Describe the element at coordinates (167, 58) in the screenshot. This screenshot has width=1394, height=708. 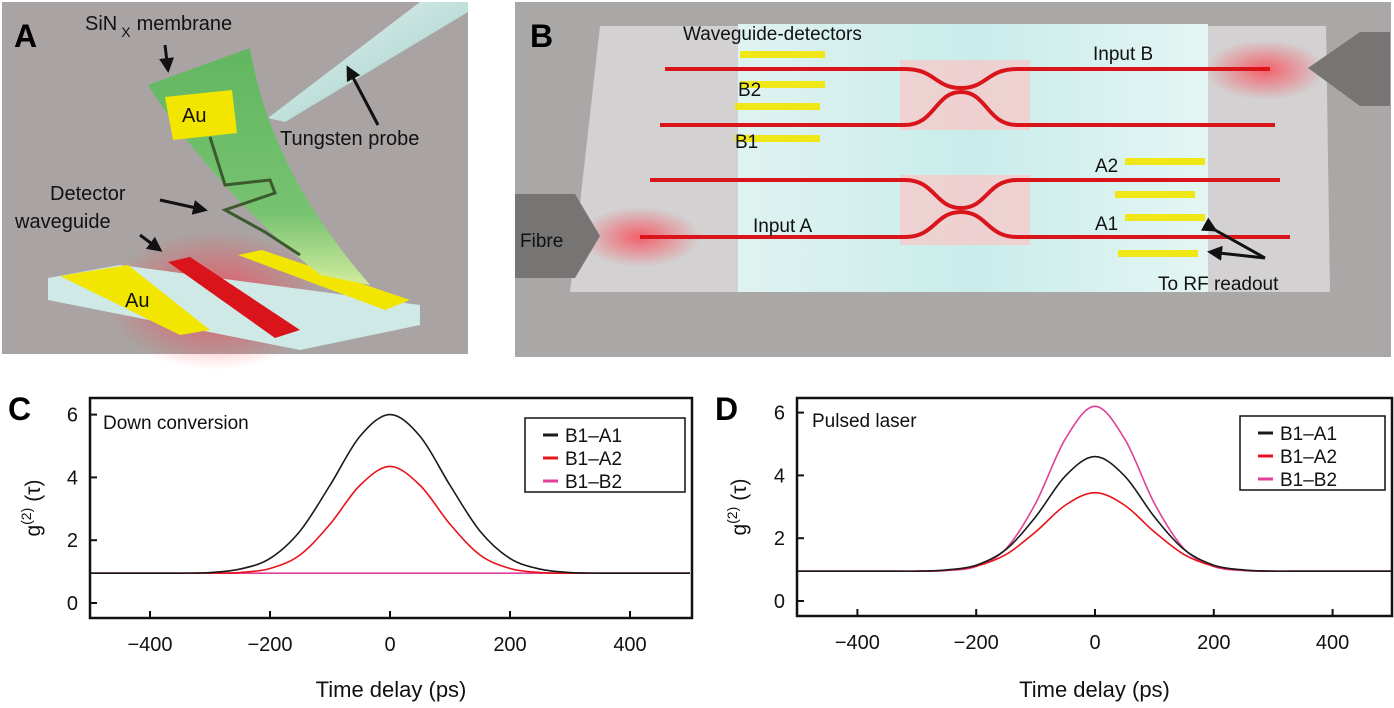
I see `arrow-membrane` at that location.